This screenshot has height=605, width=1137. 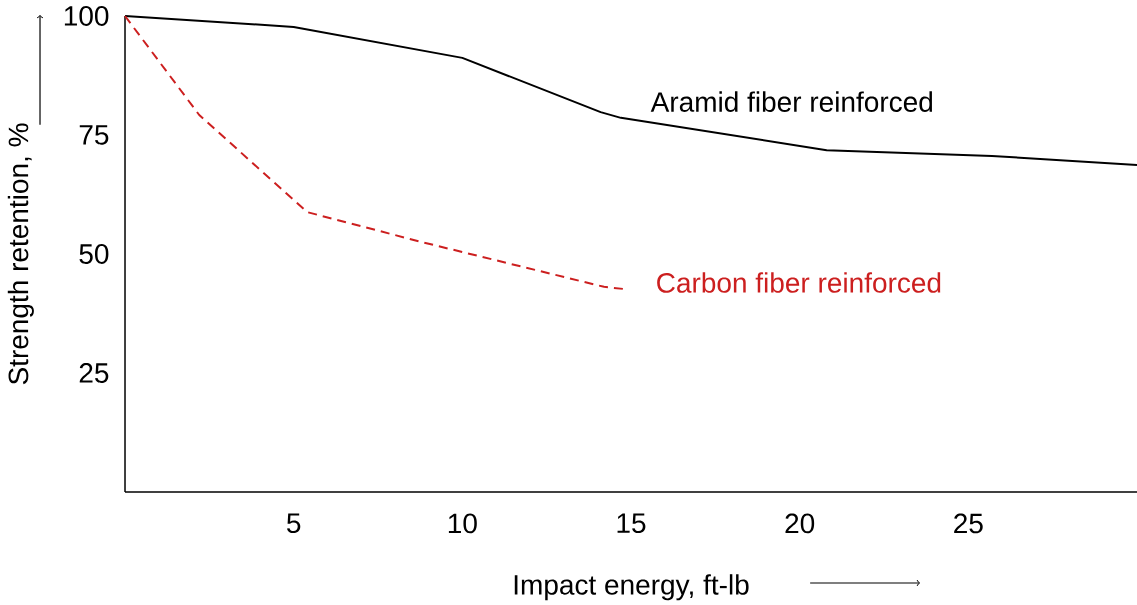 What do you see at coordinates (94, 254) in the screenshot?
I see `y-tick-label: 50` at bounding box center [94, 254].